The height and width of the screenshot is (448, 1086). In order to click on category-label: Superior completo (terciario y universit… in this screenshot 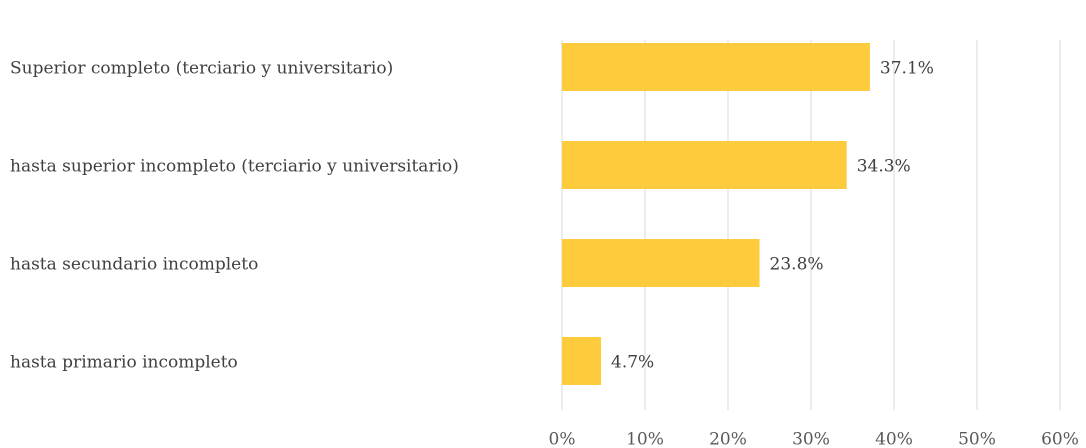, I will do `click(201, 69)`.